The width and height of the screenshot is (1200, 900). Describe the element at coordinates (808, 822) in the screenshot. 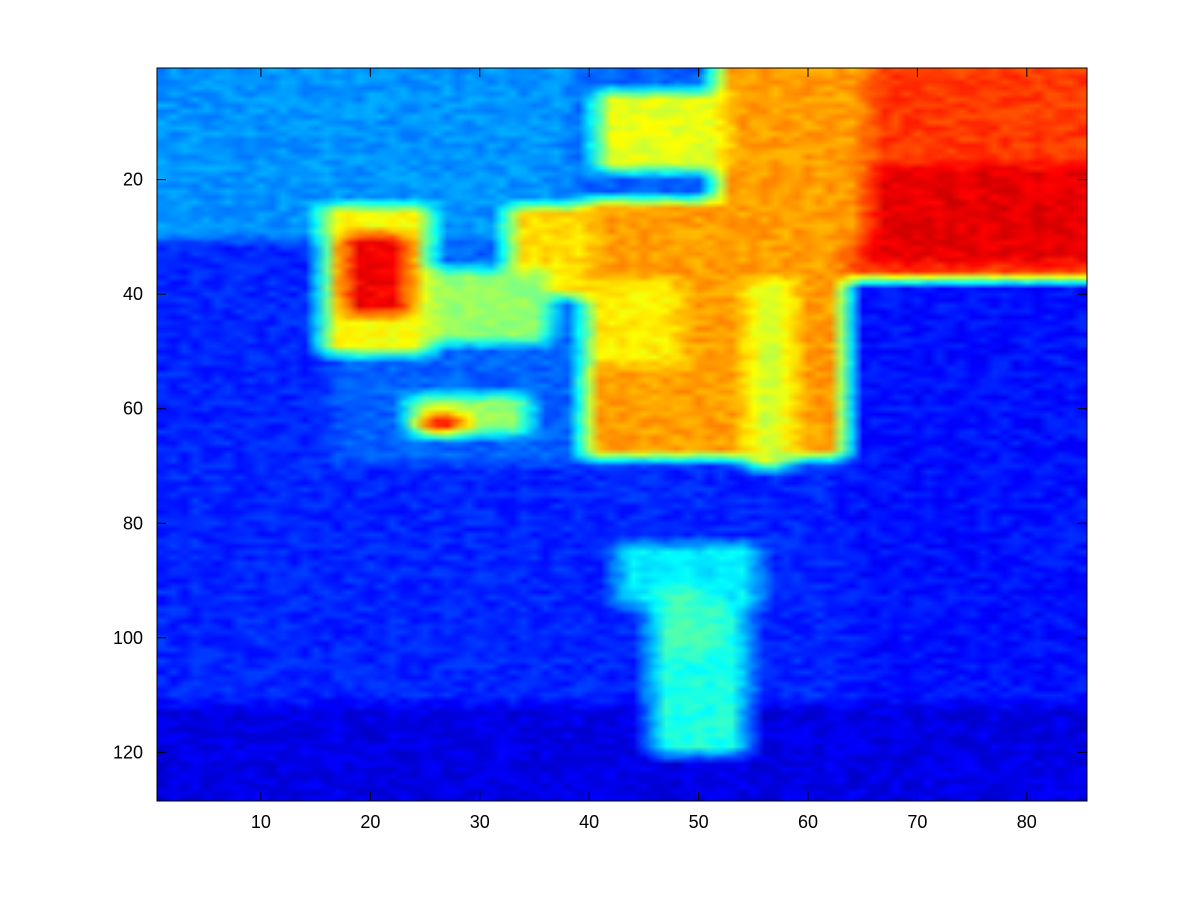

I see `x-tick-label: 60` at that location.